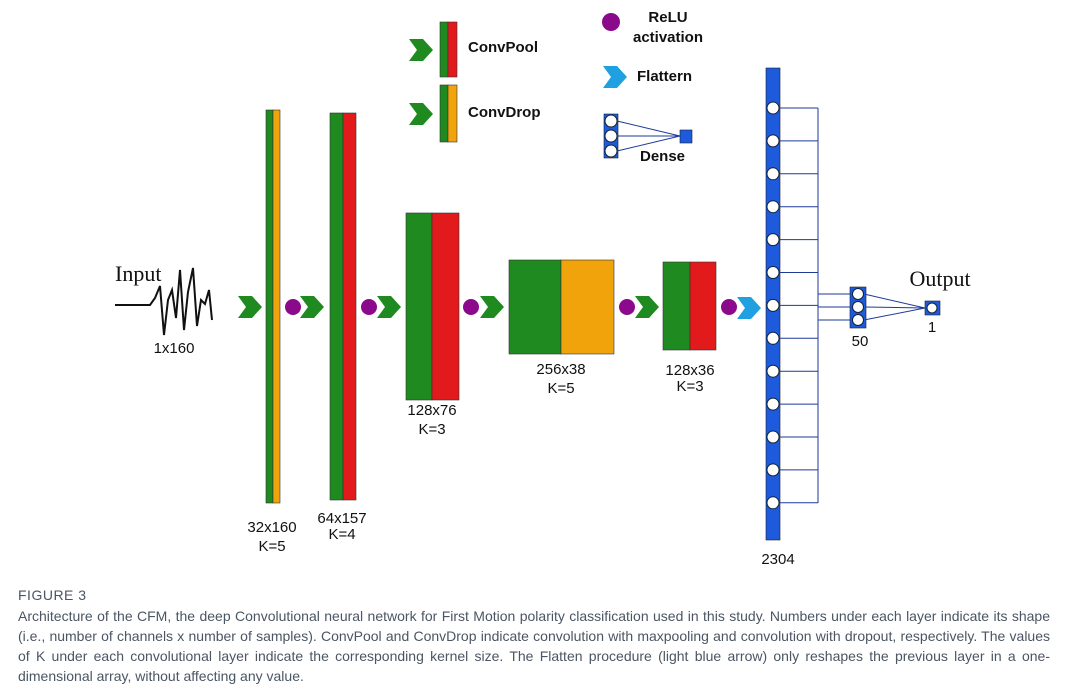 The image size is (1066, 695). Describe the element at coordinates (689, 370) in the screenshot. I see `layer-shape: 128x36` at that location.